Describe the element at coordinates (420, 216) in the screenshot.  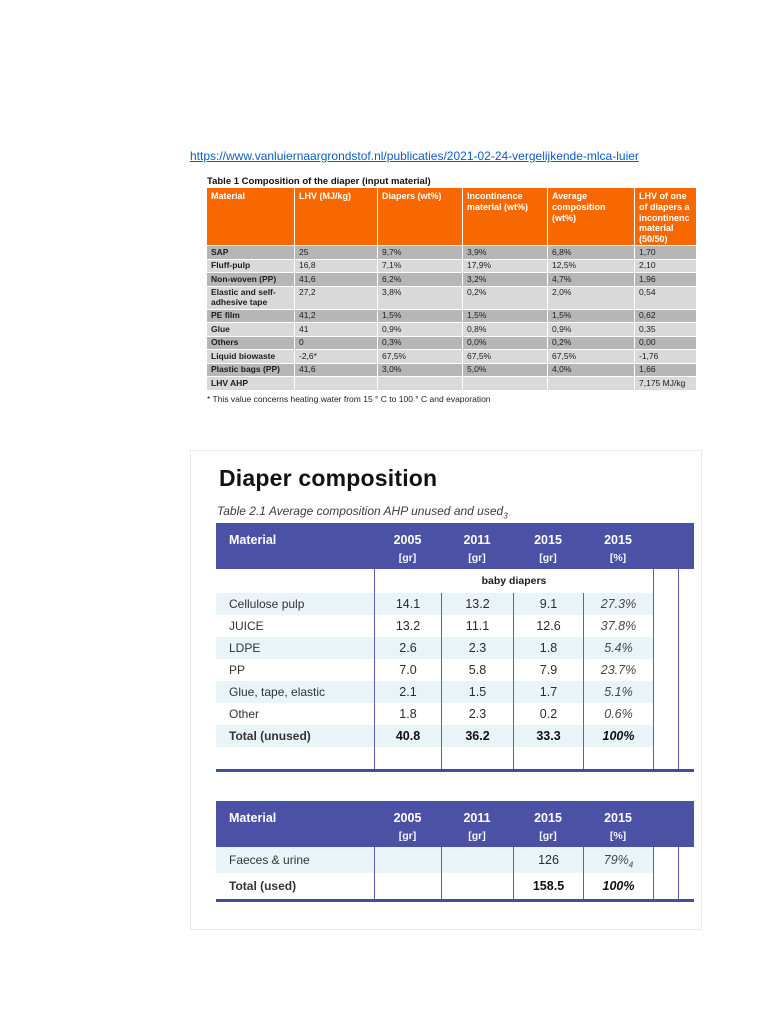
I see `column-header-diapers: Diapers (wt%)` at that location.